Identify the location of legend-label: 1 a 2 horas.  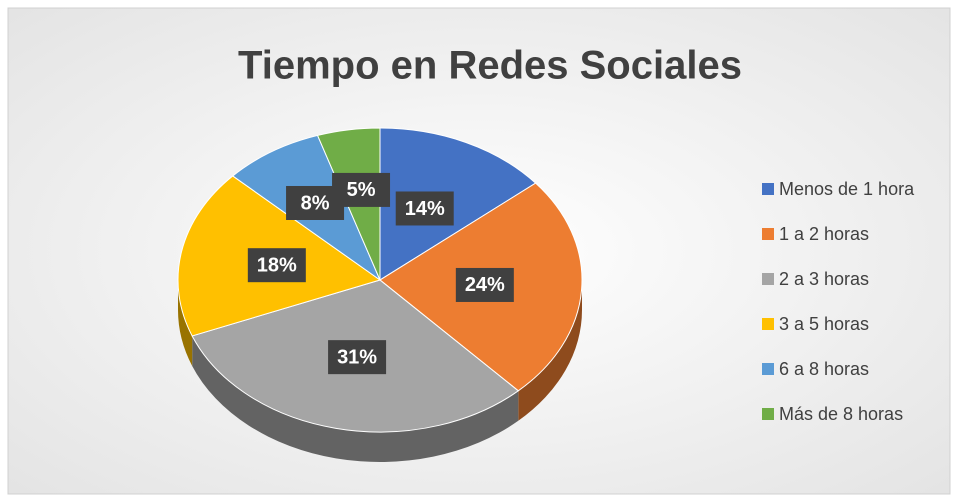
(824, 234).